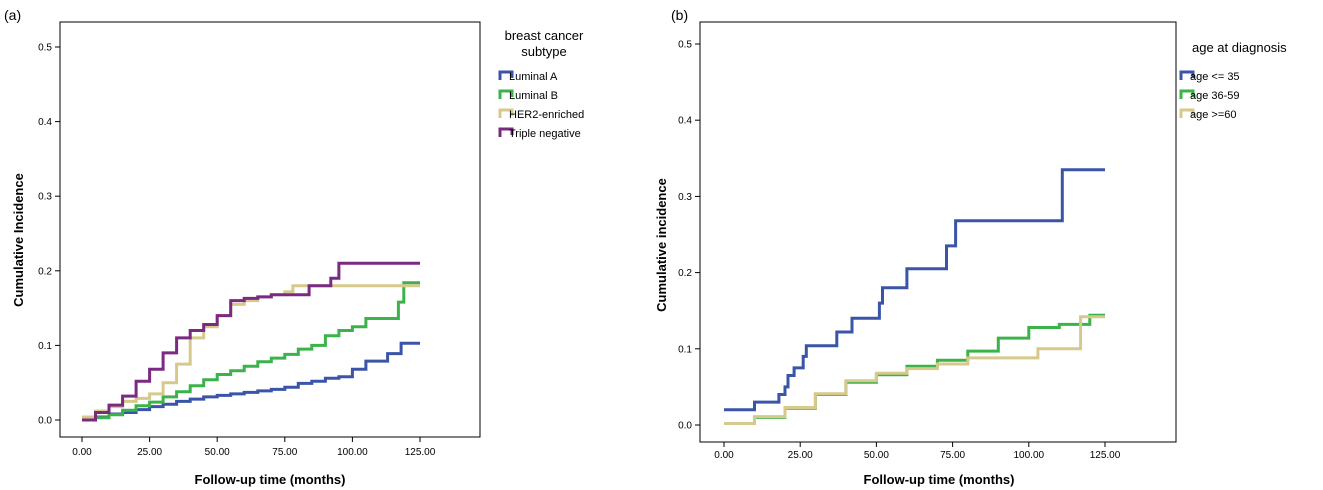 Image resolution: width=1323 pixels, height=490 pixels. Describe the element at coordinates (544, 51) in the screenshot. I see `panel-a-legend-title-line-2: subtype` at that location.